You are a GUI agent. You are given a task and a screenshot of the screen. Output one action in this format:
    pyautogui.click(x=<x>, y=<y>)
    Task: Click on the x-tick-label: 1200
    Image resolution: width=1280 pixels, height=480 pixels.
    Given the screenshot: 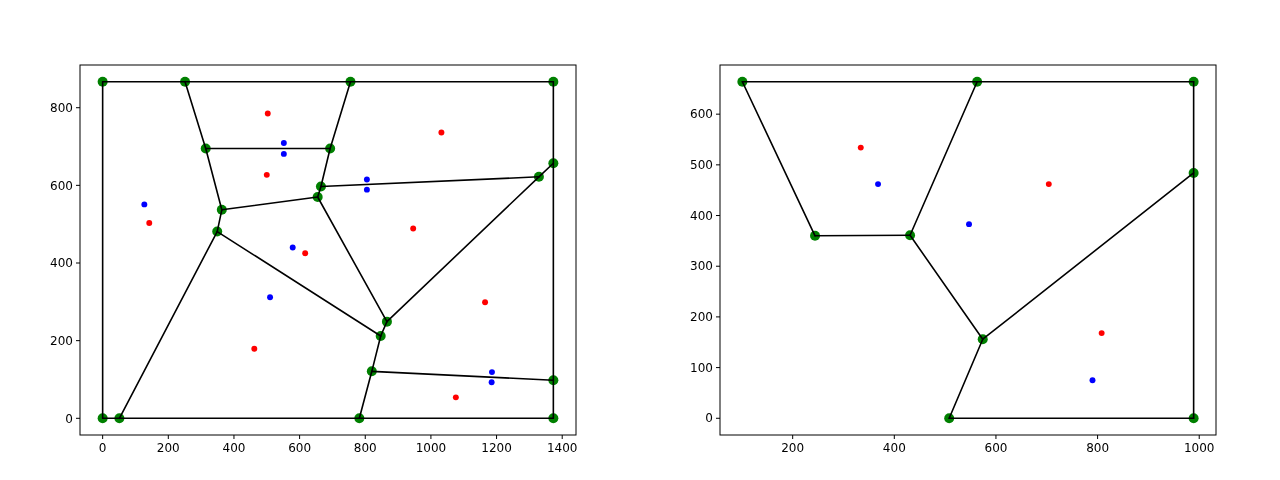 What is the action you would take?
    pyautogui.click(x=496, y=448)
    